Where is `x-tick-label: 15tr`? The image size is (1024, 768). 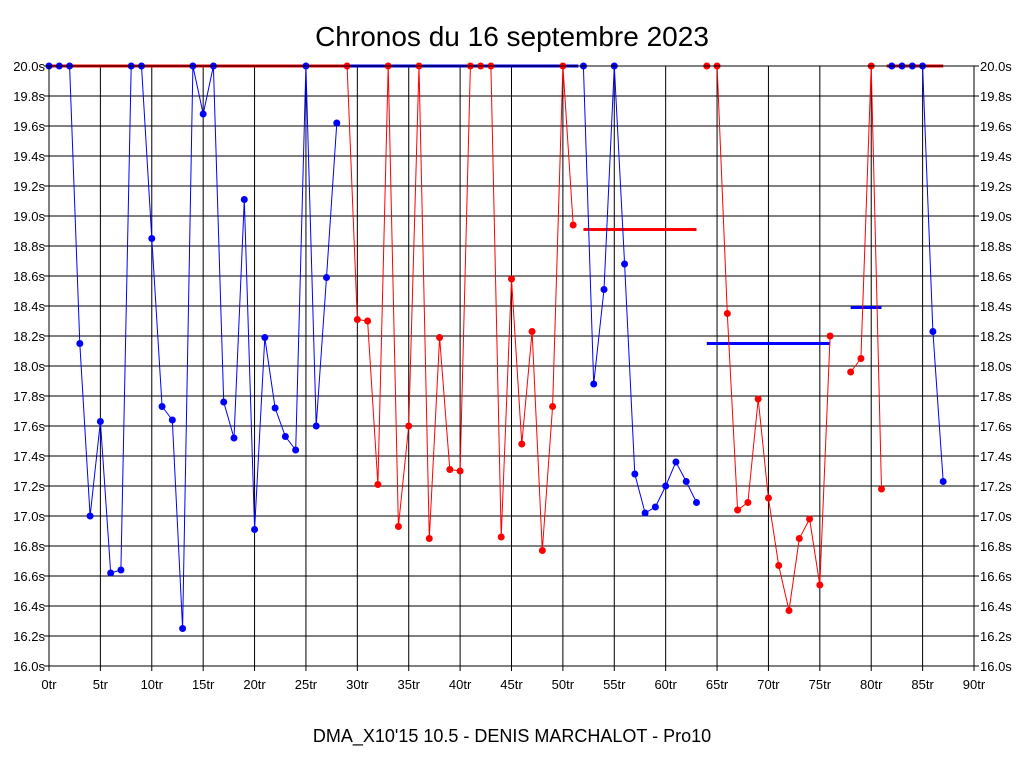
x-tick-label: 15tr is located at coordinates (203, 684).